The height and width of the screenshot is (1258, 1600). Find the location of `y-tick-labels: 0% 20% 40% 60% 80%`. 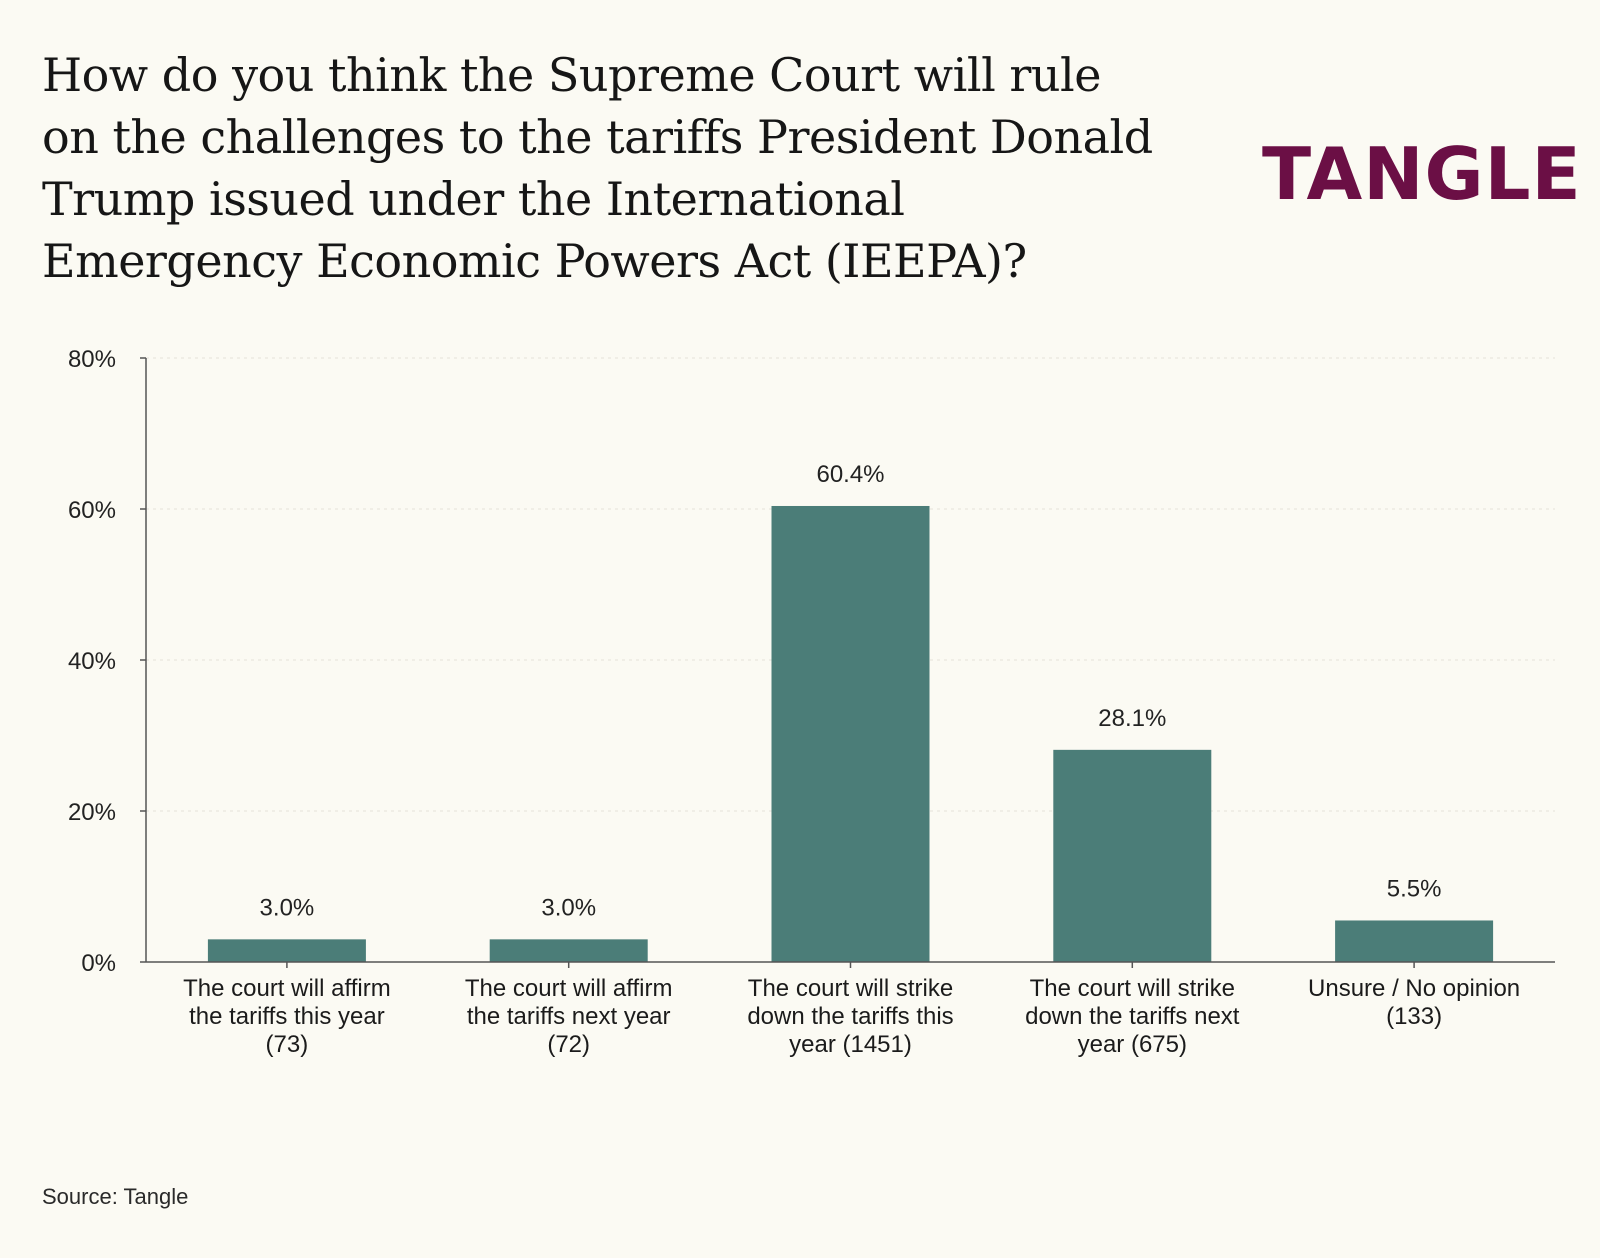

y-tick-labels: 0% 20% 40% 60% 80% is located at coordinates (92, 661).